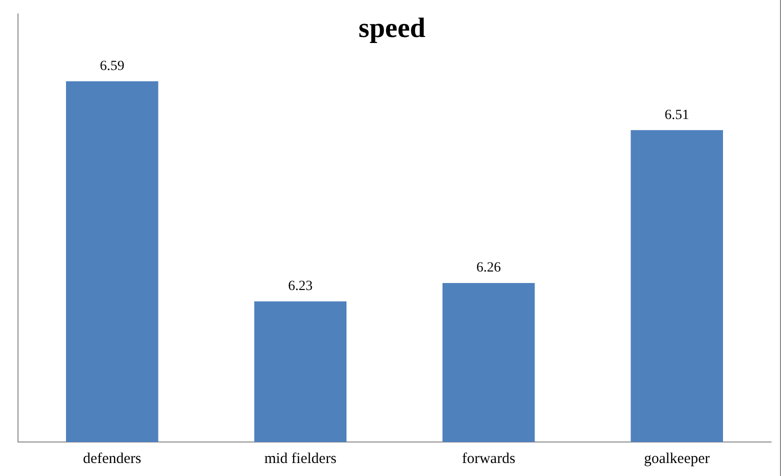 This screenshot has width=781, height=476. Describe the element at coordinates (300, 286) in the screenshot. I see `data-label: 6.23` at that location.